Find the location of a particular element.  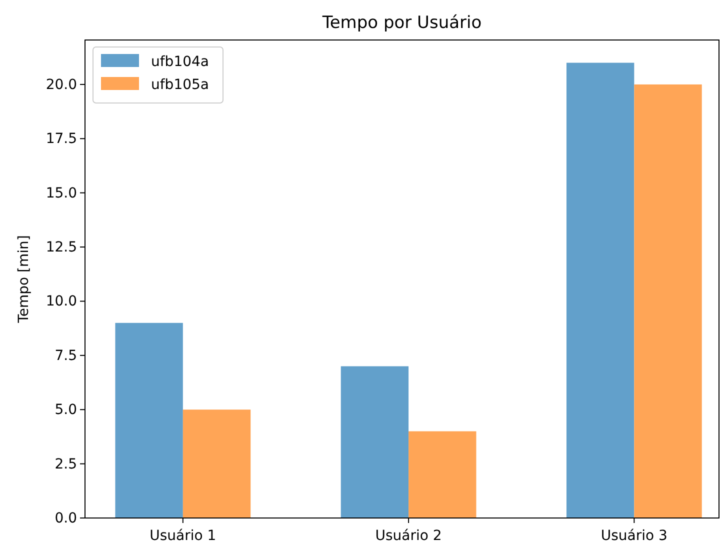

y-tick-label: 2.5 is located at coordinates (65, 464).